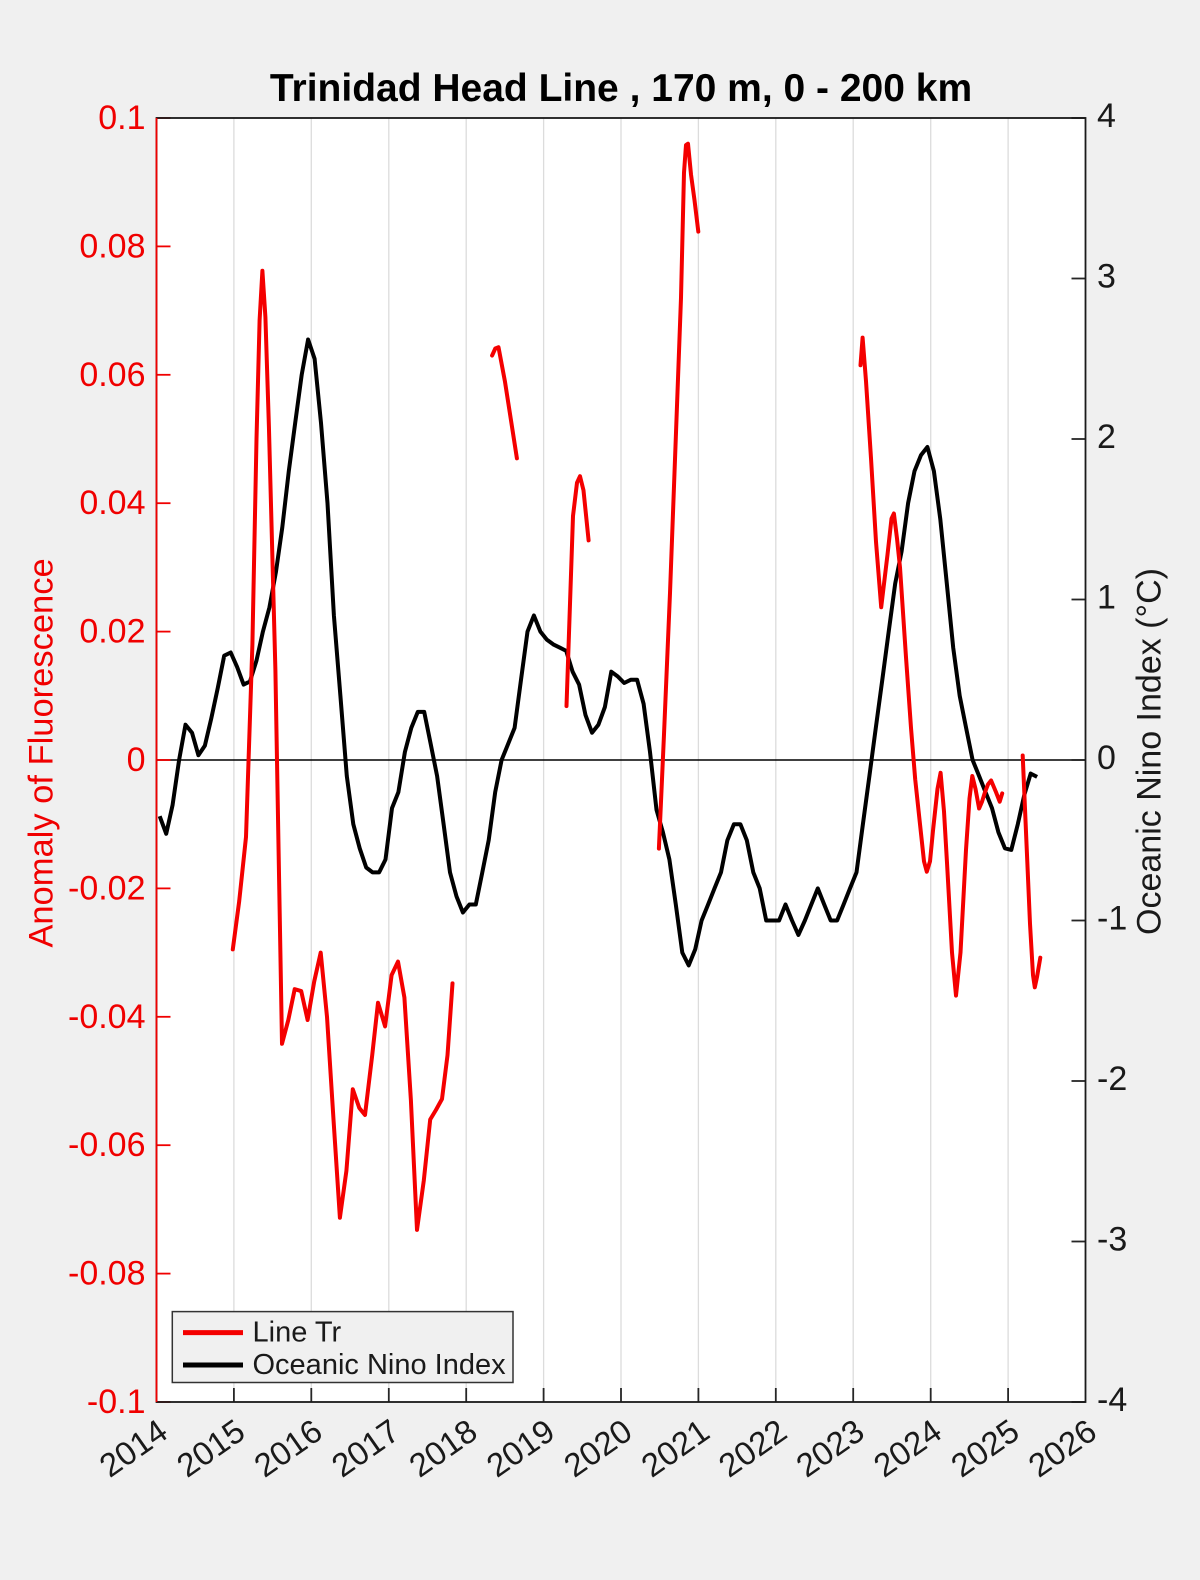  What do you see at coordinates (1112, 919) in the screenshot?
I see `svg-text: -1` at bounding box center [1112, 919].